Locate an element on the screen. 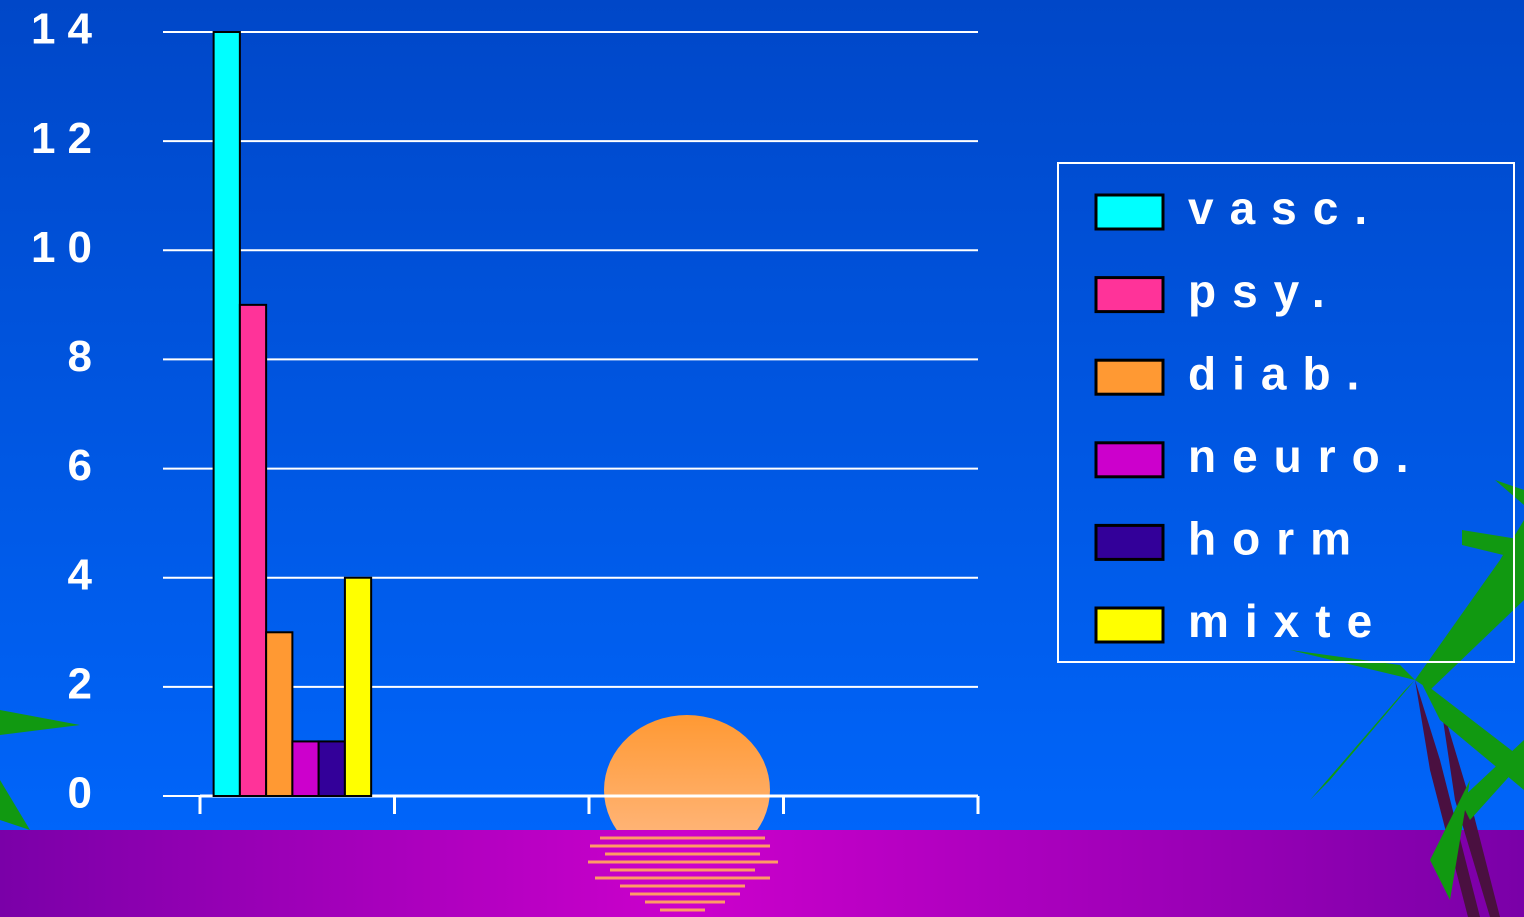  legend-label: diab. is located at coordinates (1281, 373).